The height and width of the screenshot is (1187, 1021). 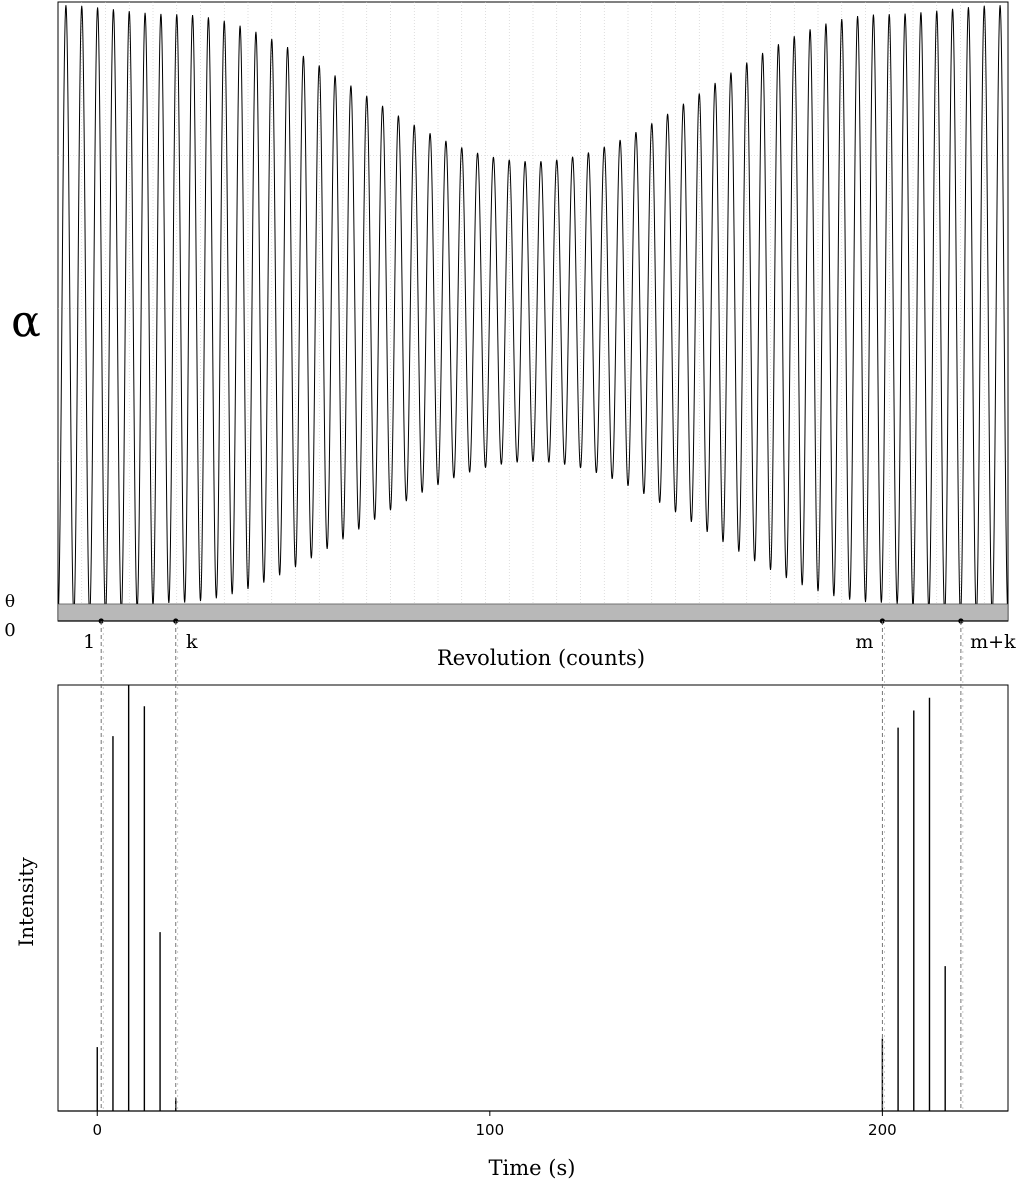 What do you see at coordinates (993, 642) in the screenshot?
I see `revolution-marker-label: m+k` at bounding box center [993, 642].